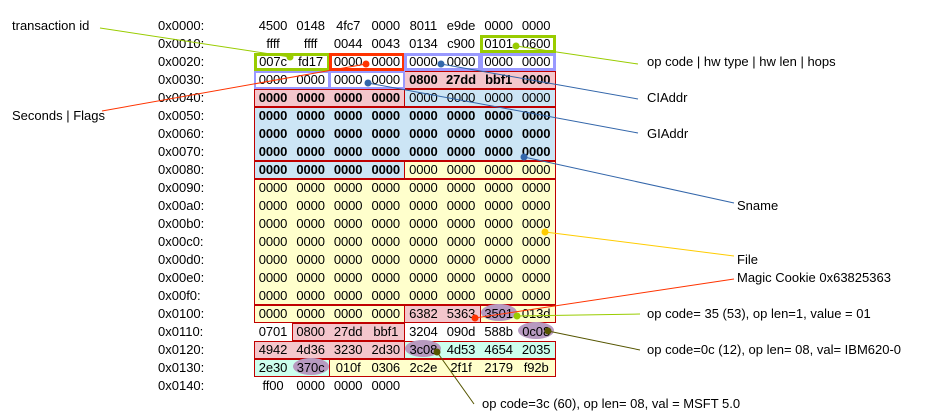 This screenshot has width=934, height=417. I want to click on magic-cookie-dot, so click(475, 318).